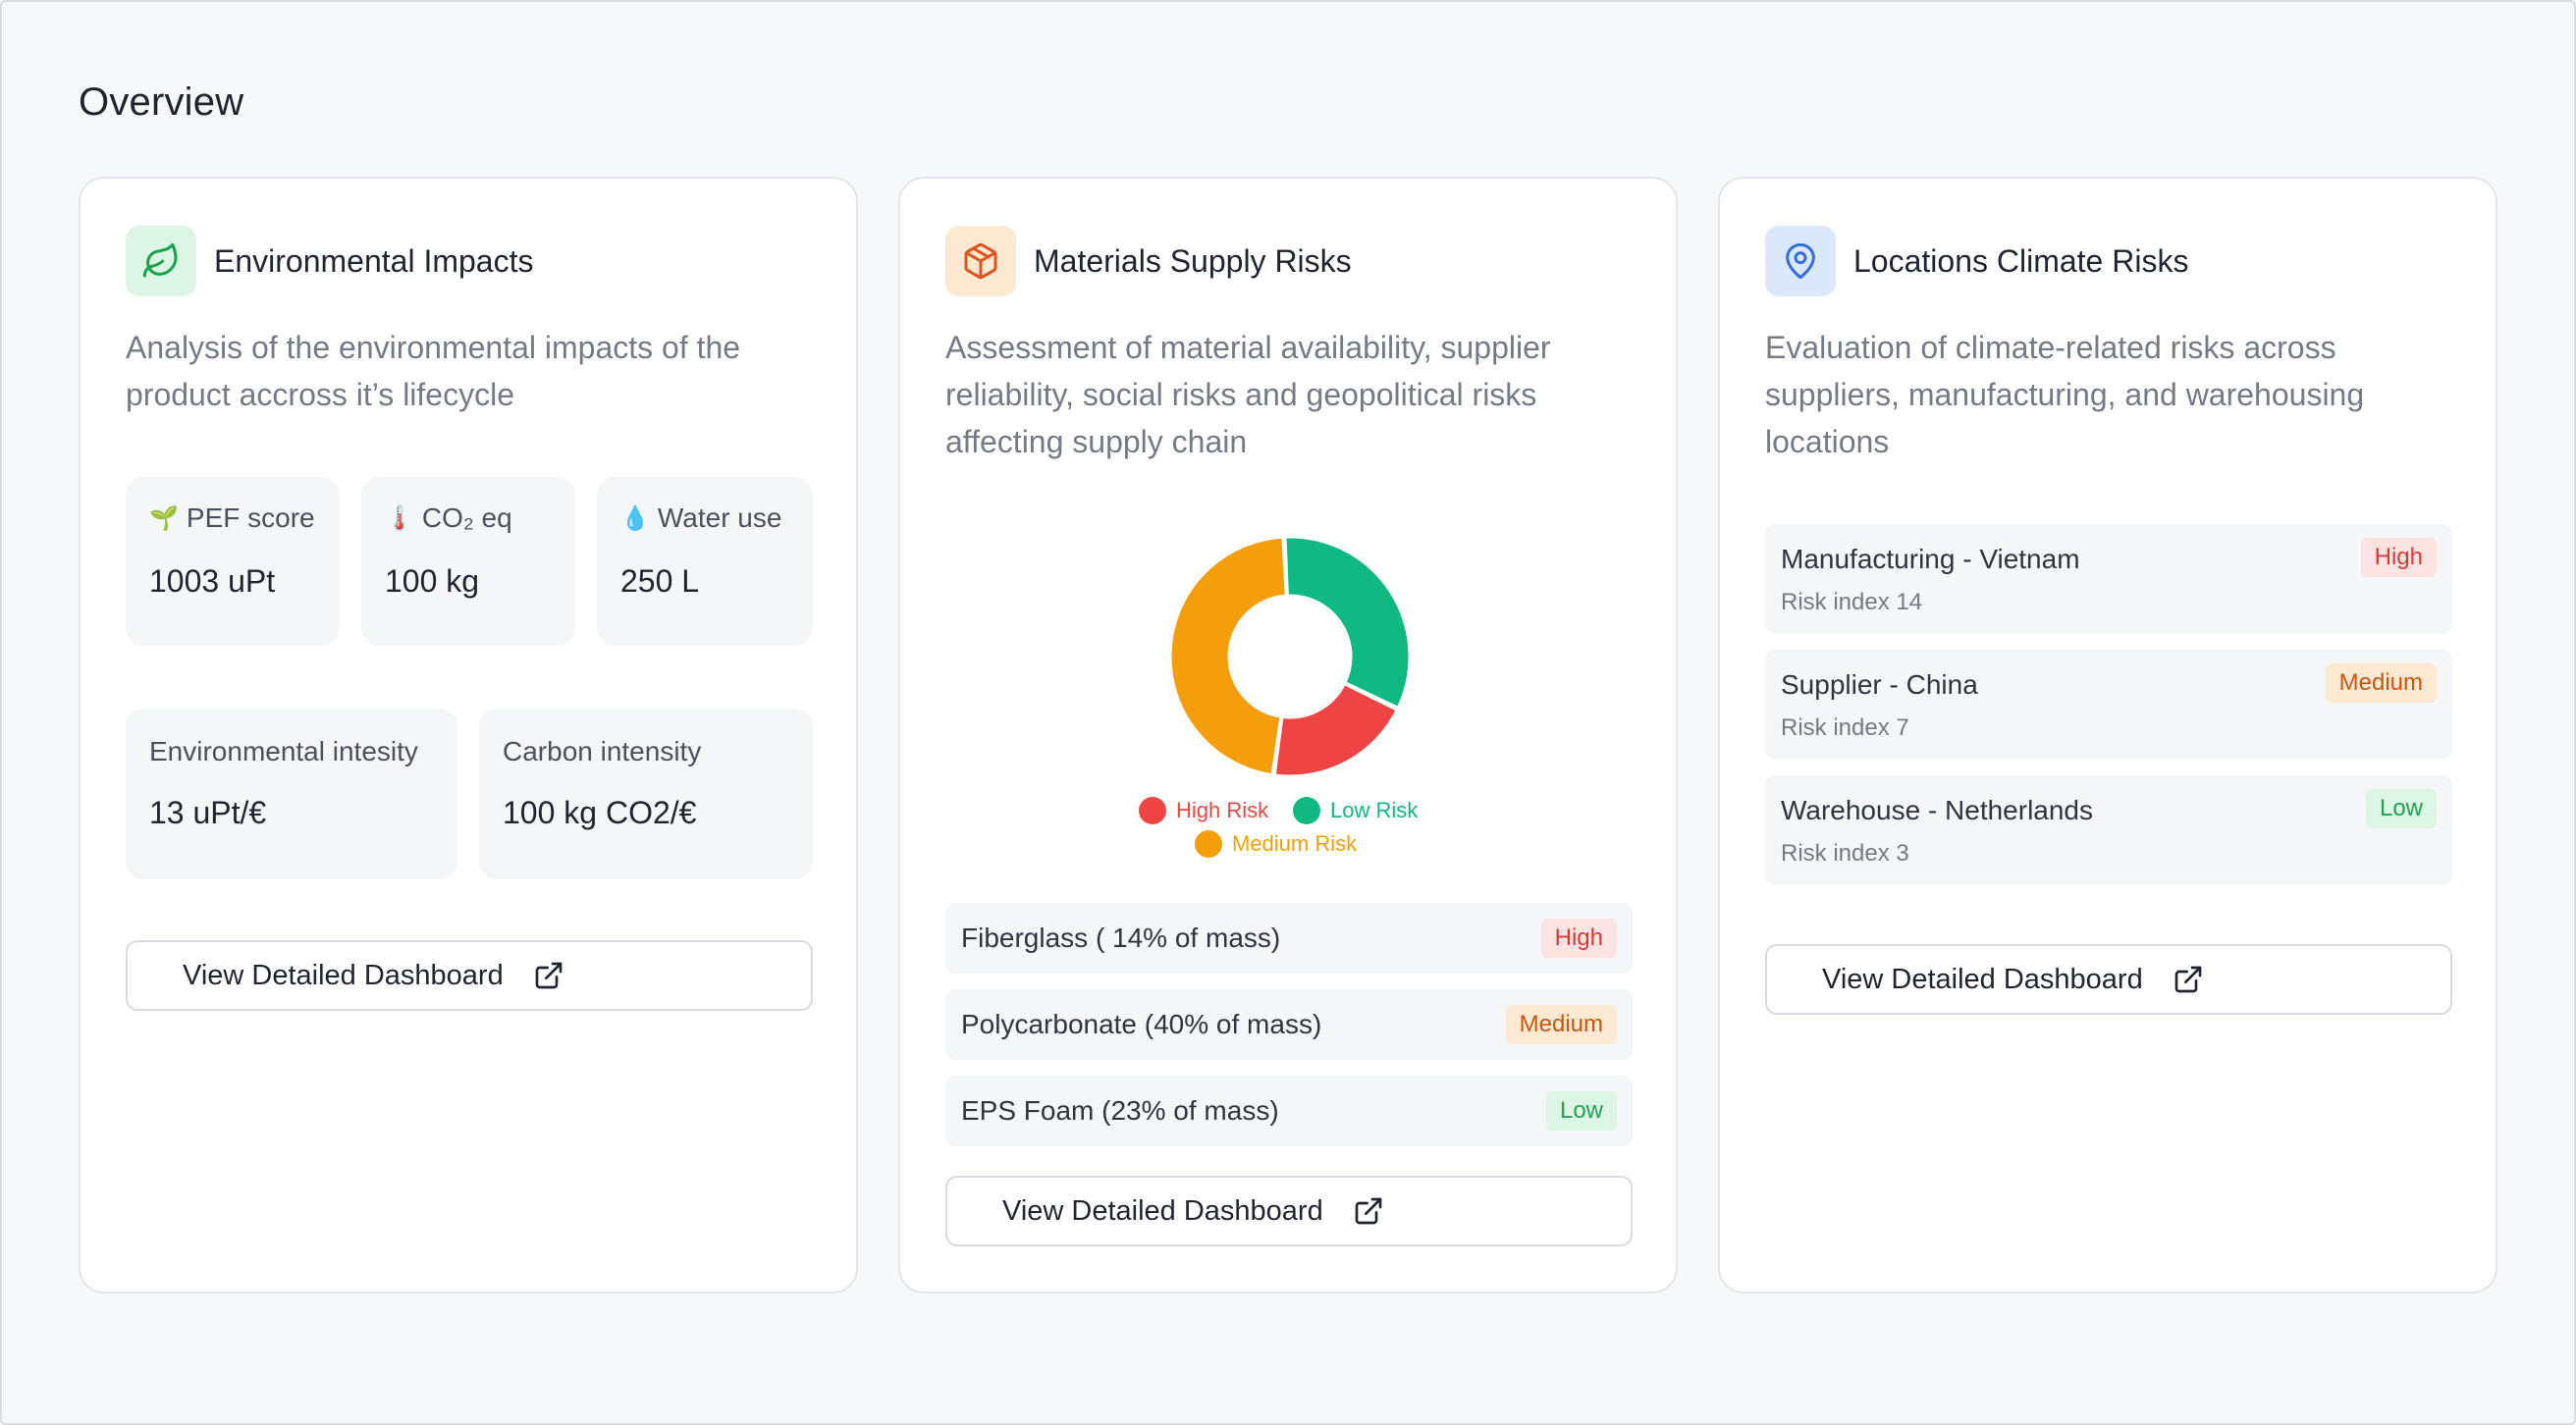 The height and width of the screenshot is (1425, 2576). Describe the element at coordinates (1289, 1111) in the screenshot. I see `material-row: EPS Foam (23% of mass) Low` at that location.